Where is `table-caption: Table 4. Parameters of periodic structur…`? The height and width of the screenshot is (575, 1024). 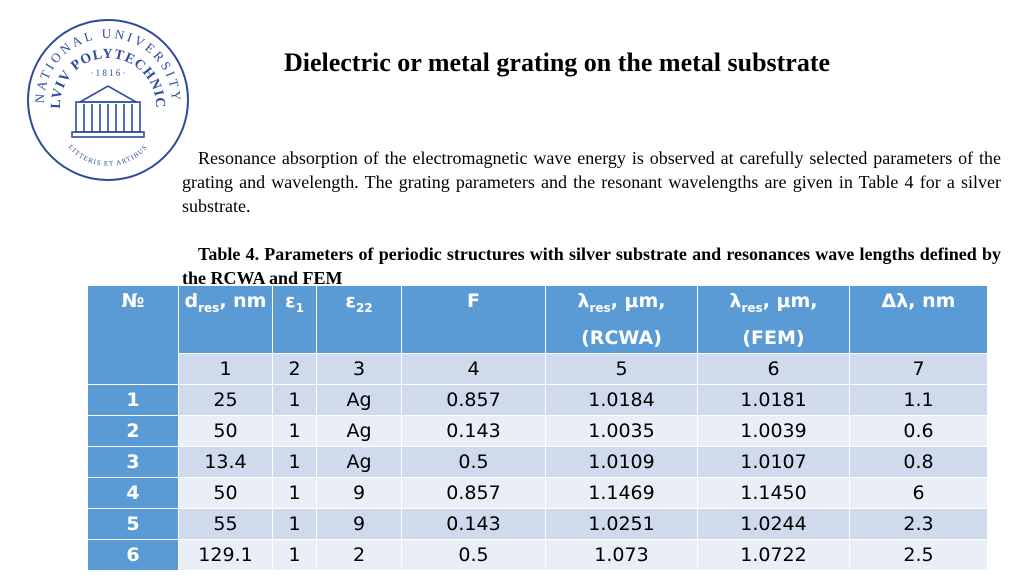
table-caption: Table 4. Parameters of periodic structur… is located at coordinates (591, 264).